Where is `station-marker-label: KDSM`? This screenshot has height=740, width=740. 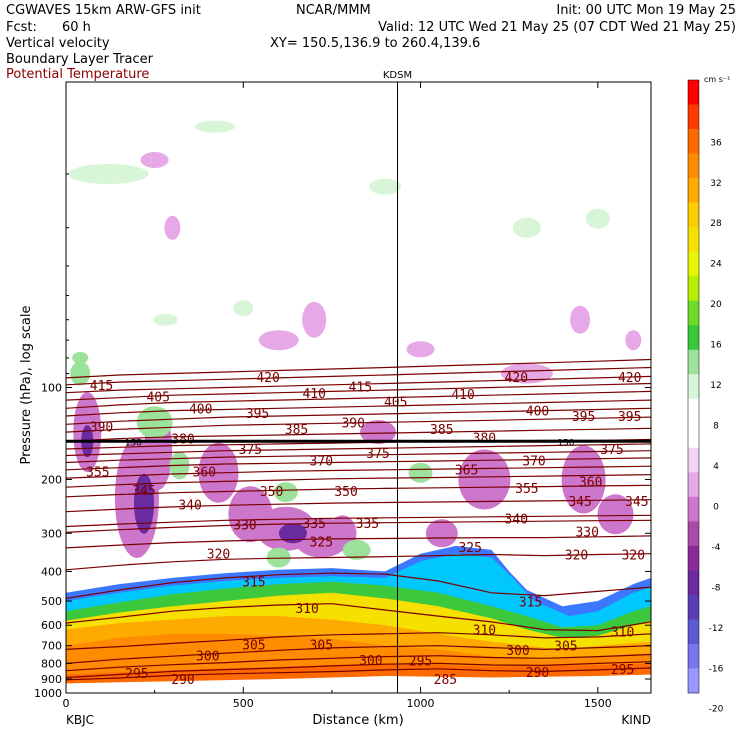
station-marker-label: KDSM is located at coordinates (397, 75).